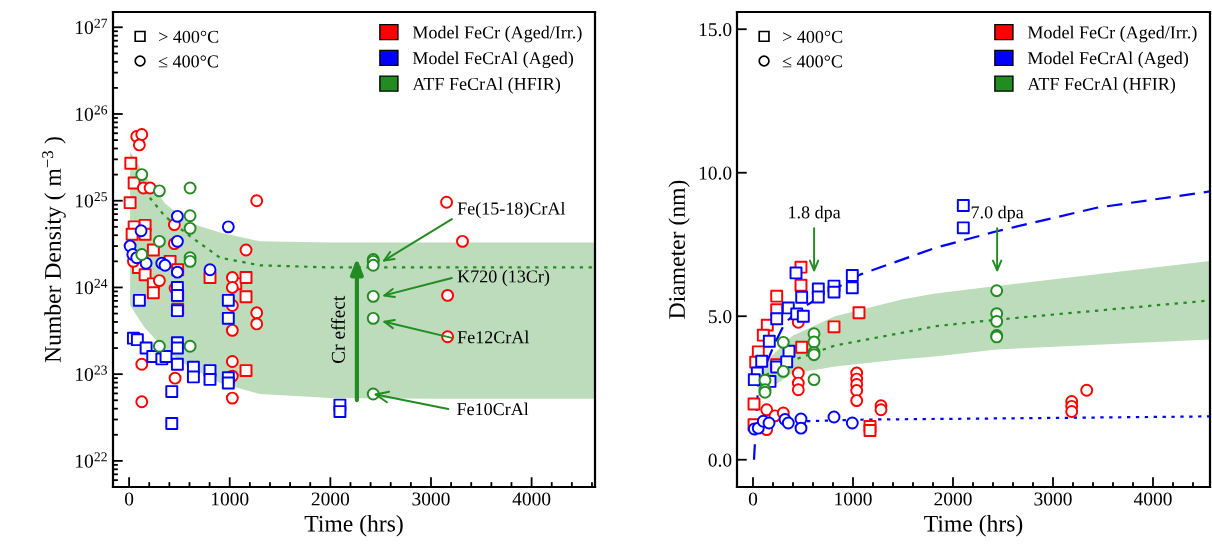 Image resolution: width=1212 pixels, height=557 pixels. Describe the element at coordinates (503, 278) in the screenshot. I see `annotation: K720 (13Cr)` at that location.